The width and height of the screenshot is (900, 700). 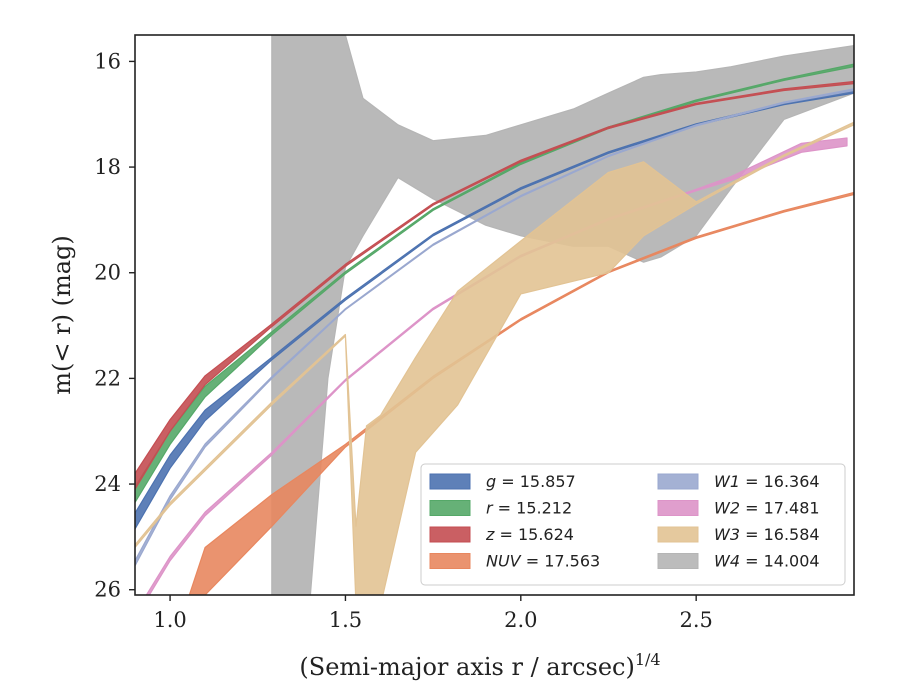 I want to click on x-tick-label: 2.5, so click(x=695, y=620).